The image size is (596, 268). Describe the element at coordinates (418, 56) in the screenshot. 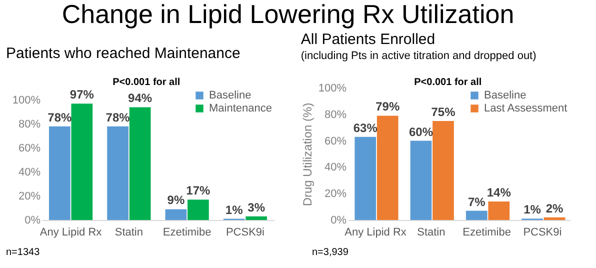

I see `chart-subtitle: (including Pts in active titration and dropped out)` at that location.